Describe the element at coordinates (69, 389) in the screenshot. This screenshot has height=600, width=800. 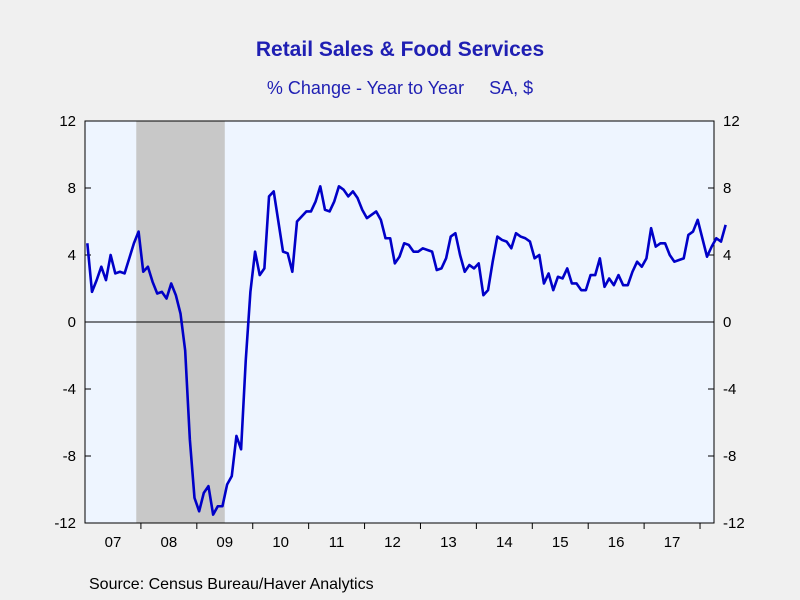
I see `y-tick-label-left: -4` at that location.